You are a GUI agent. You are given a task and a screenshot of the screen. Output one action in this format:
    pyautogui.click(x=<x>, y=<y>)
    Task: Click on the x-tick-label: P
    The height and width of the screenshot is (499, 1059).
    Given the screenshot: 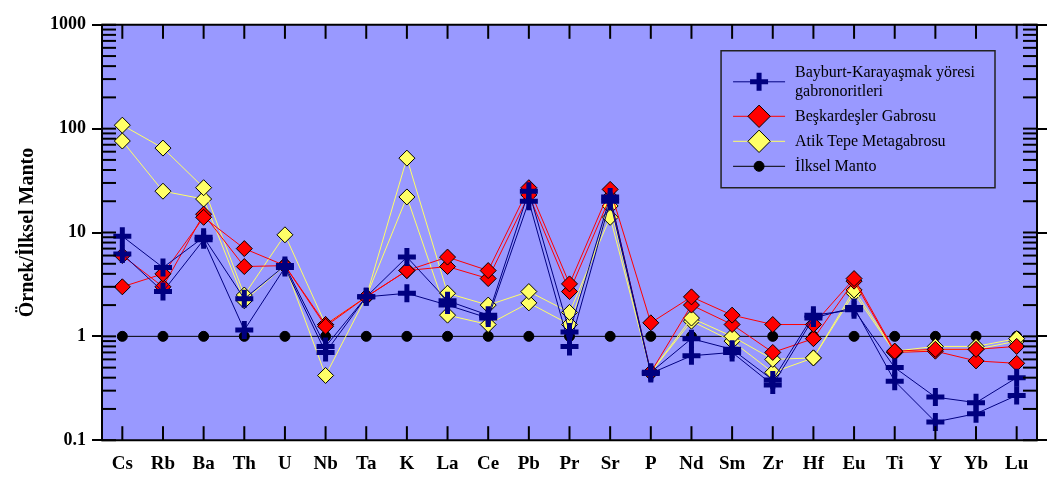 What is the action you would take?
    pyautogui.click(x=651, y=462)
    